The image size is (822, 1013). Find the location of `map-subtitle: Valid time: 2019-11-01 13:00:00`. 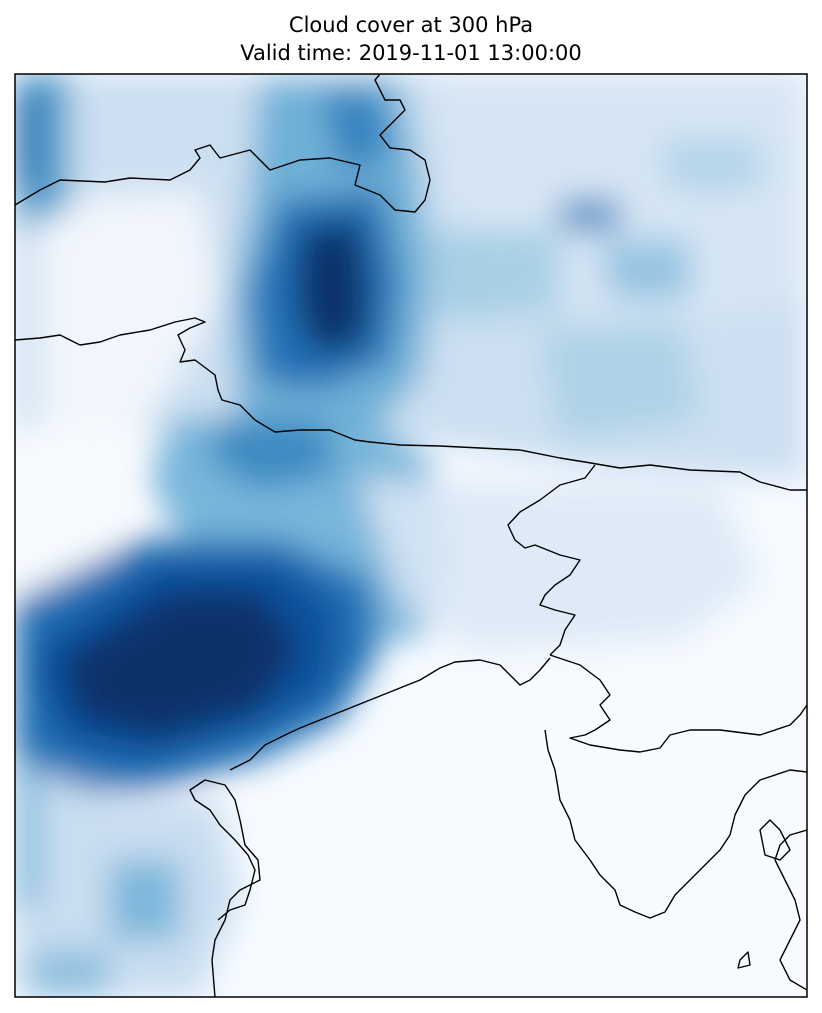

map-subtitle: Valid time: 2019-11-01 13:00:00 is located at coordinates (411, 53).